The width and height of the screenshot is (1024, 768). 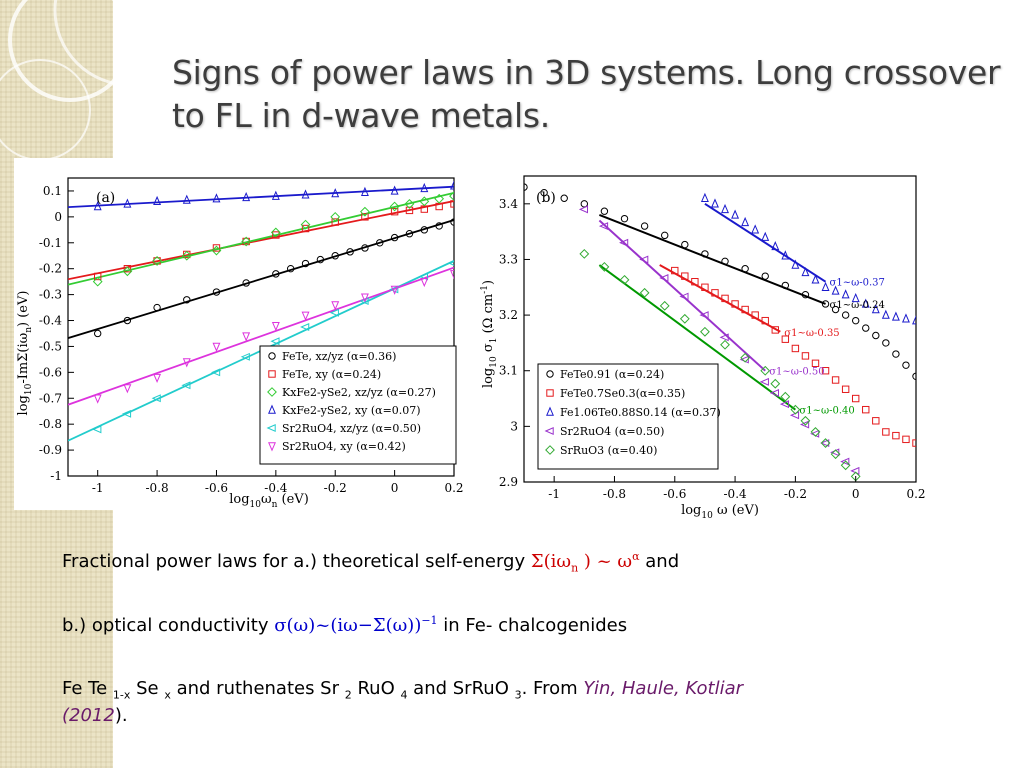 I want to click on line2-formula: σ(ω)~(iω−Σ(ω))−1, so click(x=356, y=625).